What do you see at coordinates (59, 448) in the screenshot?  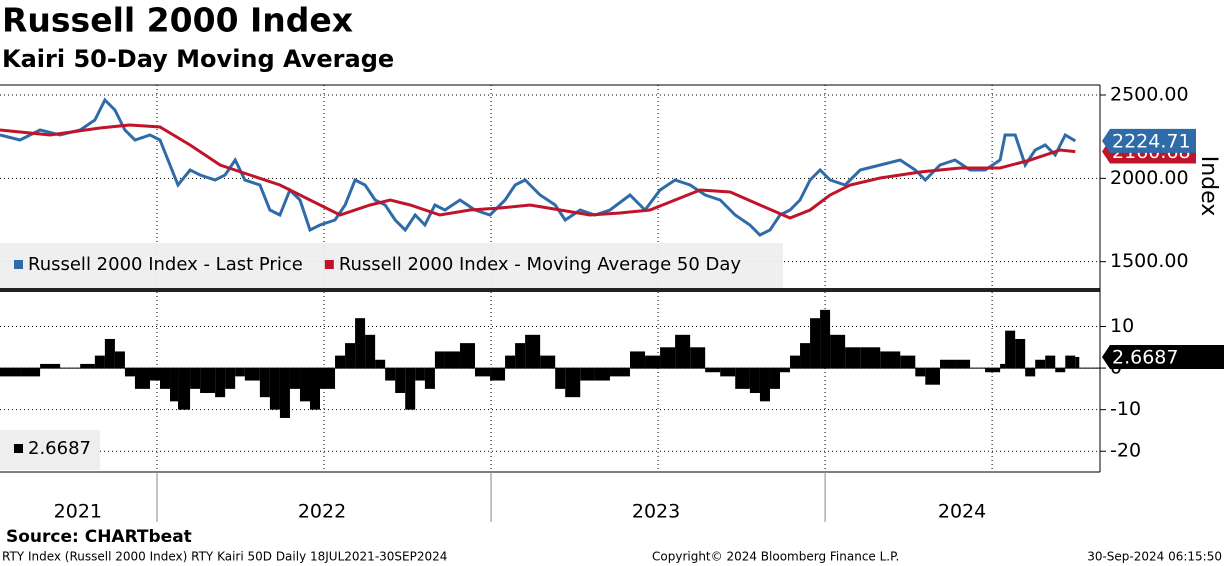 I see `legend-label: 2.6687` at bounding box center [59, 448].